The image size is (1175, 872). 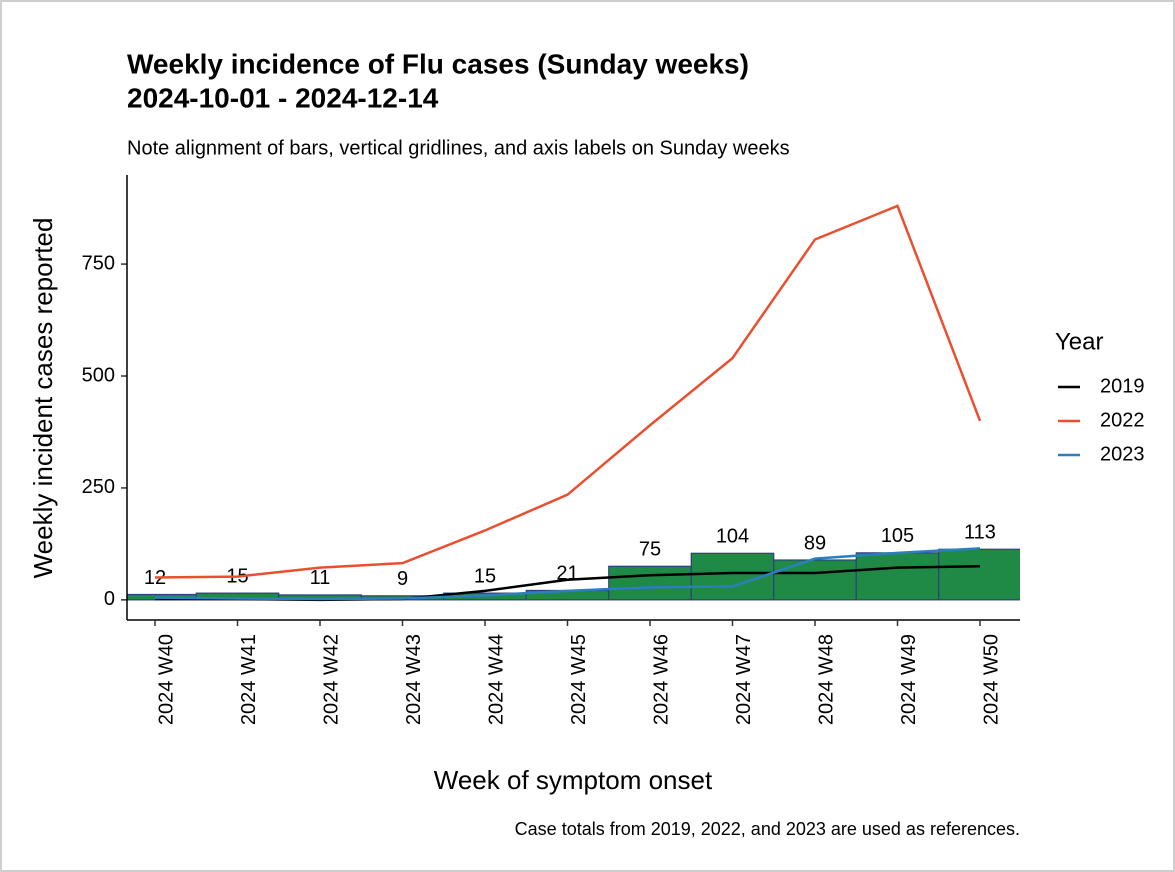 I want to click on y-tick-label: 750, so click(x=98, y=263).